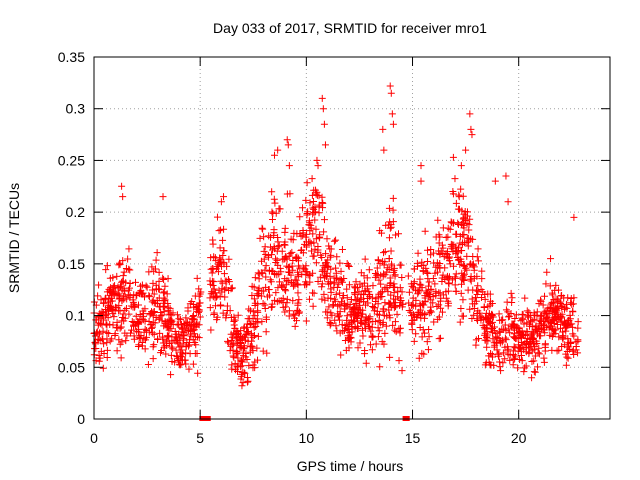 The image size is (640, 480). Describe the element at coordinates (81, 419) in the screenshot. I see `y-tick-label: 0` at that location.